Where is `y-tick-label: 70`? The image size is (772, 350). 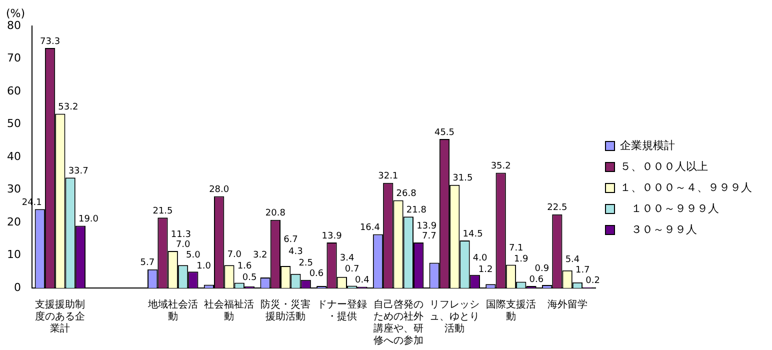 y-tick-label: 70 is located at coordinates (13, 58).